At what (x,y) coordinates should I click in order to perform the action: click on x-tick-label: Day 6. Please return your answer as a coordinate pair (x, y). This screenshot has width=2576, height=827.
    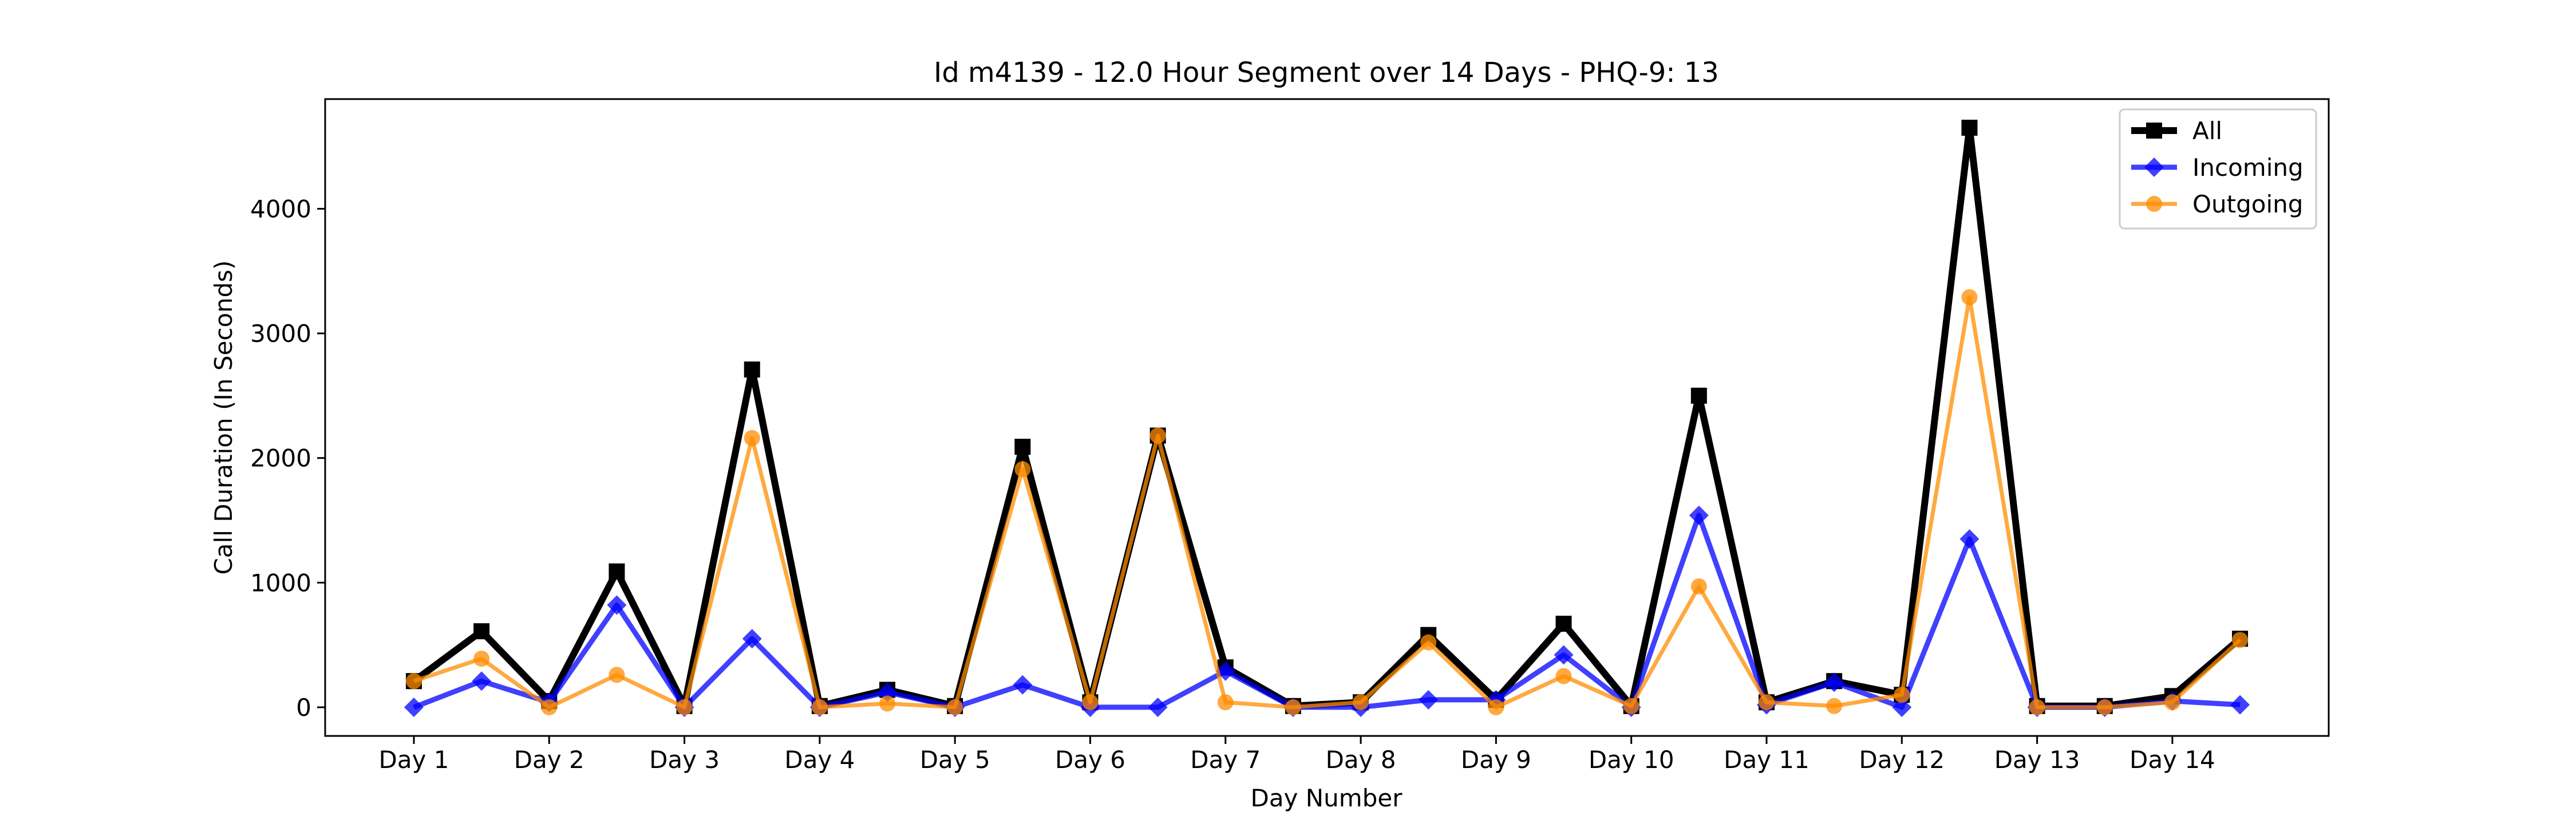
    Looking at the image, I should click on (1090, 760).